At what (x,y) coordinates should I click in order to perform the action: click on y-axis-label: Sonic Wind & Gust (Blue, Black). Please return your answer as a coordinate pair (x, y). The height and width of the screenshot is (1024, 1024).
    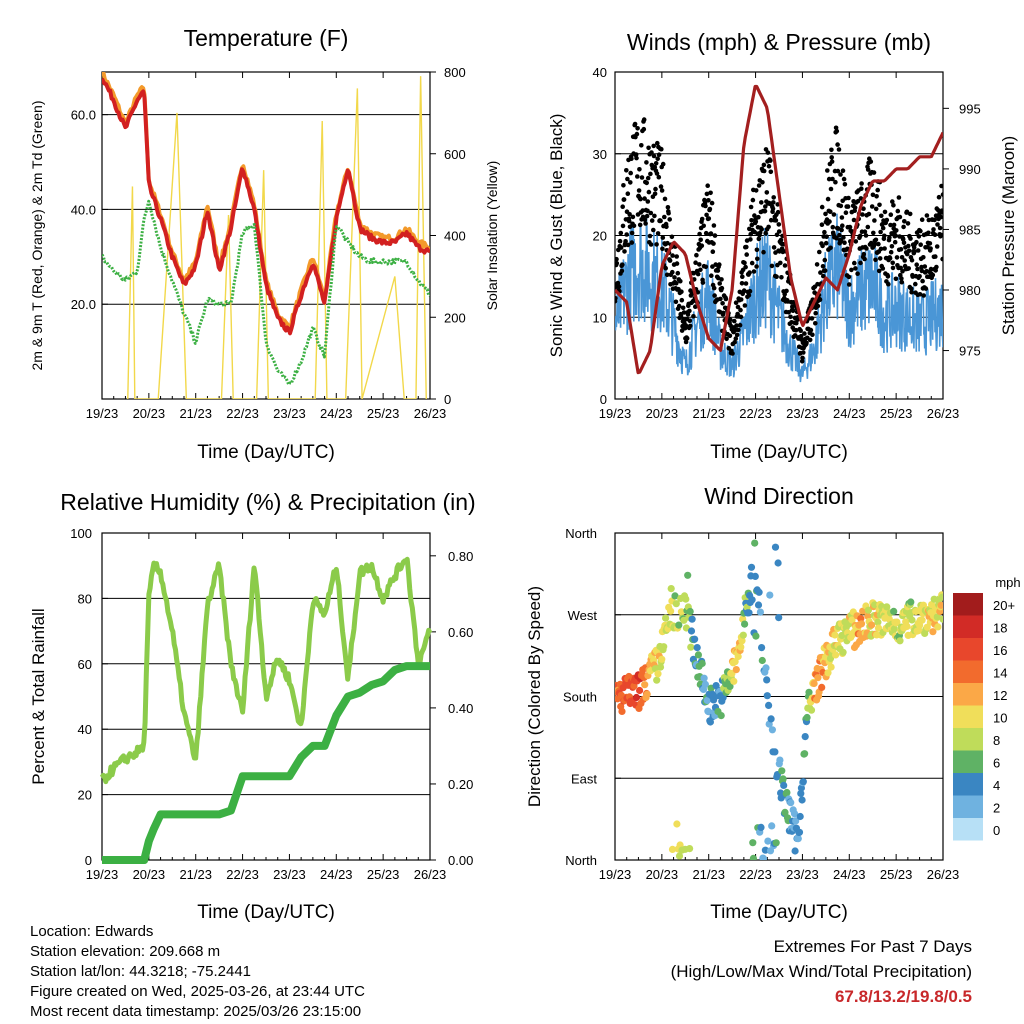
    Looking at the image, I should click on (556, 236).